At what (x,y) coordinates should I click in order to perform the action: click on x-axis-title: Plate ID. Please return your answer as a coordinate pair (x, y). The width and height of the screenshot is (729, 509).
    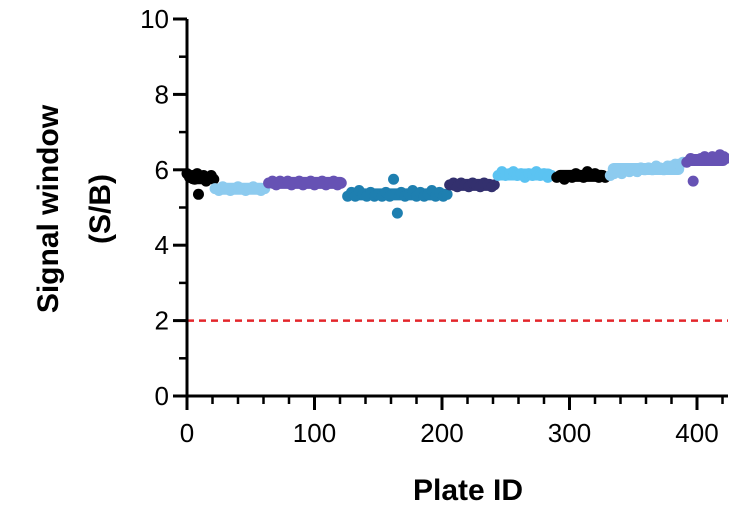
    Looking at the image, I should click on (468, 490).